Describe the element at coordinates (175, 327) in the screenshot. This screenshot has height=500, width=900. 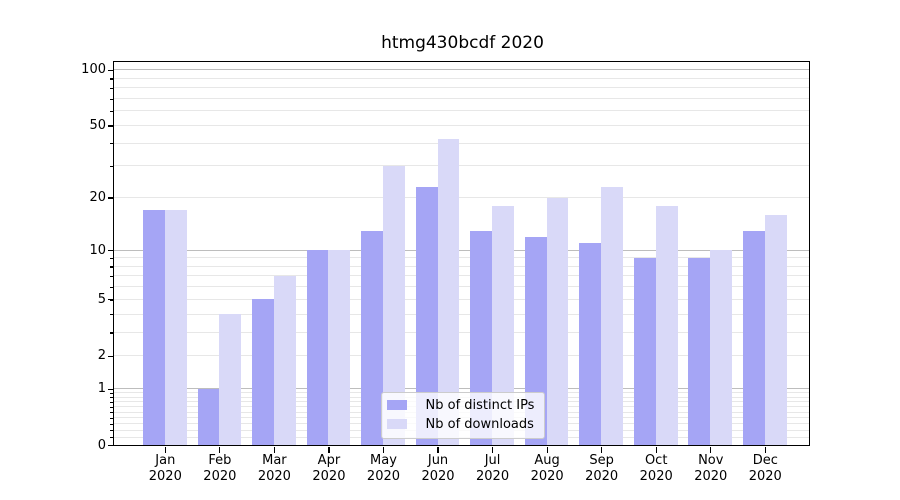
I see `bar-downloads-jan` at that location.